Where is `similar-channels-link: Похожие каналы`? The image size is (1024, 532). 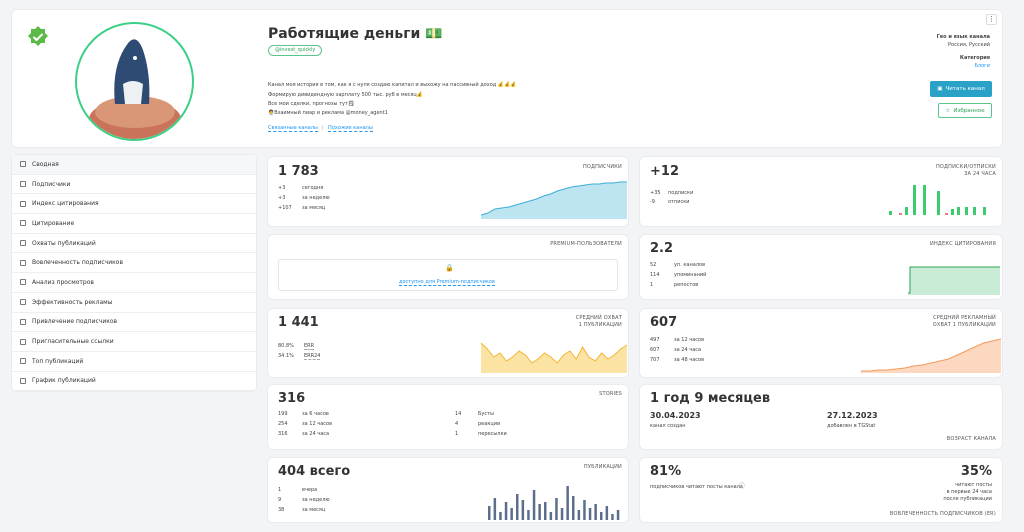
similar-channels-link: Похожие каналы is located at coordinates (350, 128).